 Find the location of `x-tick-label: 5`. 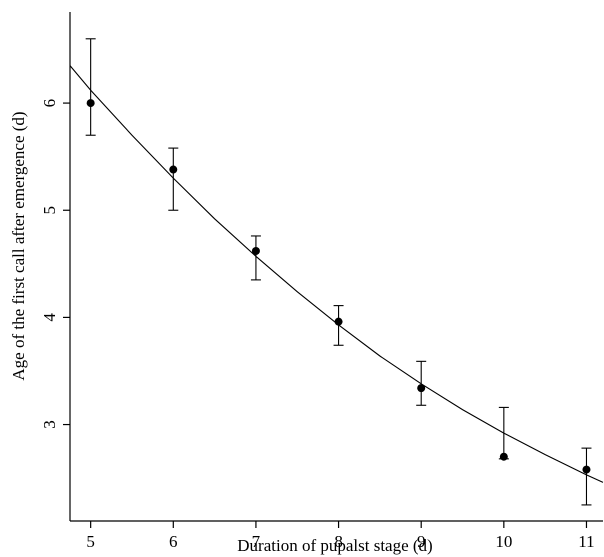

x-tick-label: 5 is located at coordinates (90, 541).